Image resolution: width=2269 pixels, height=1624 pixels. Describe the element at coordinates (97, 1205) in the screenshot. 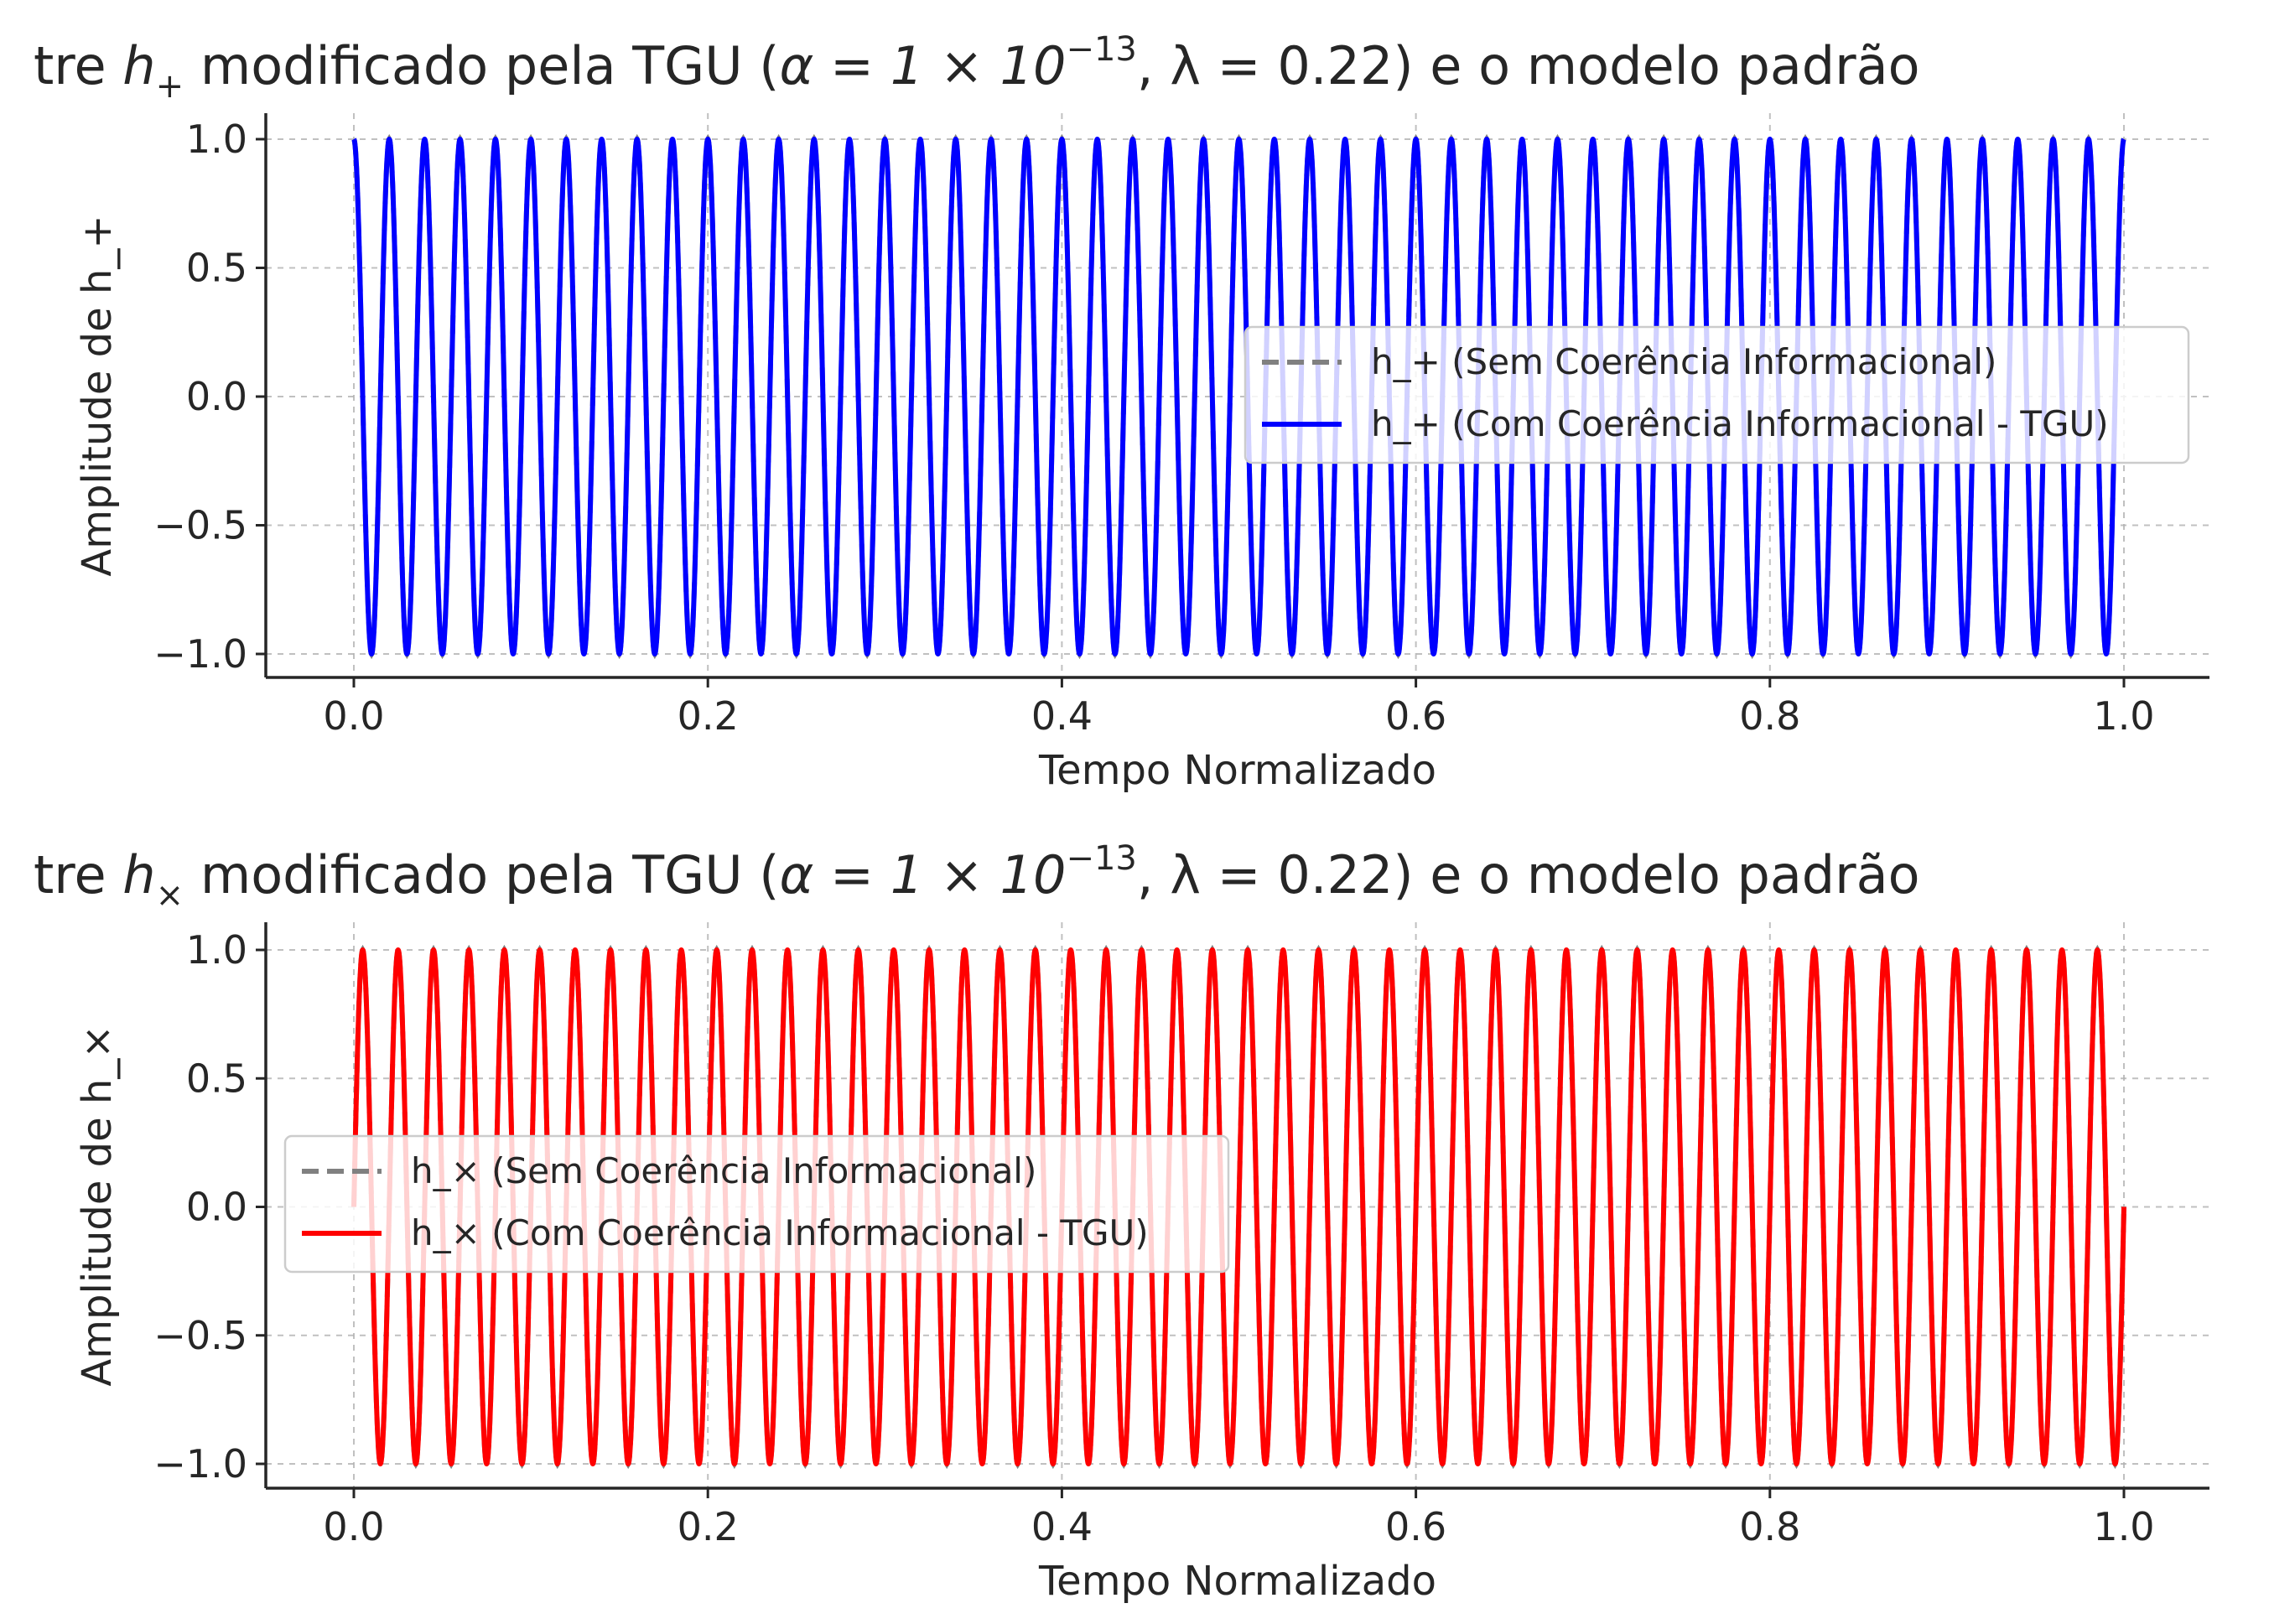

I see `y-axis-label-h-cross: Amplitude de h_×` at that location.